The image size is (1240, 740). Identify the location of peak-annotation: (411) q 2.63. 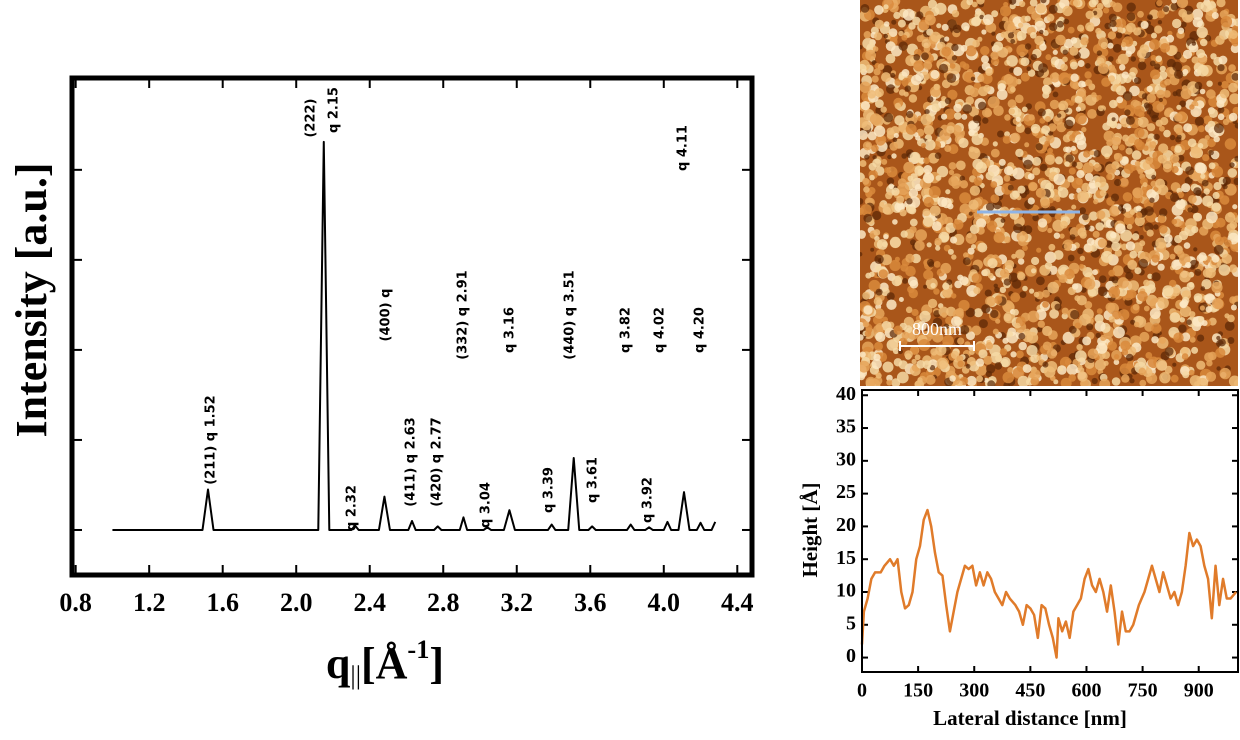
(411, 461).